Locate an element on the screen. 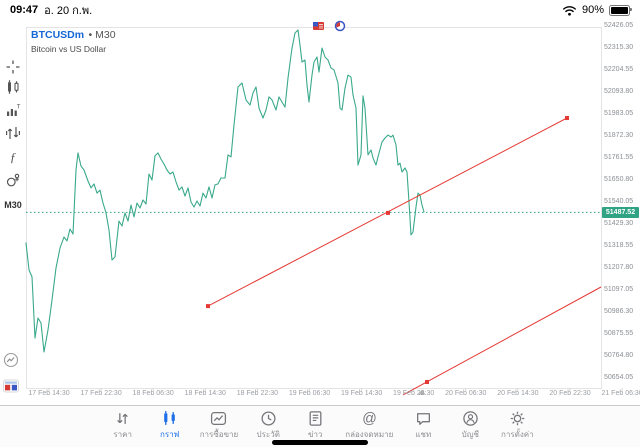 The height and width of the screenshot is (447, 640). svg-text: T is located at coordinates (19, 107).